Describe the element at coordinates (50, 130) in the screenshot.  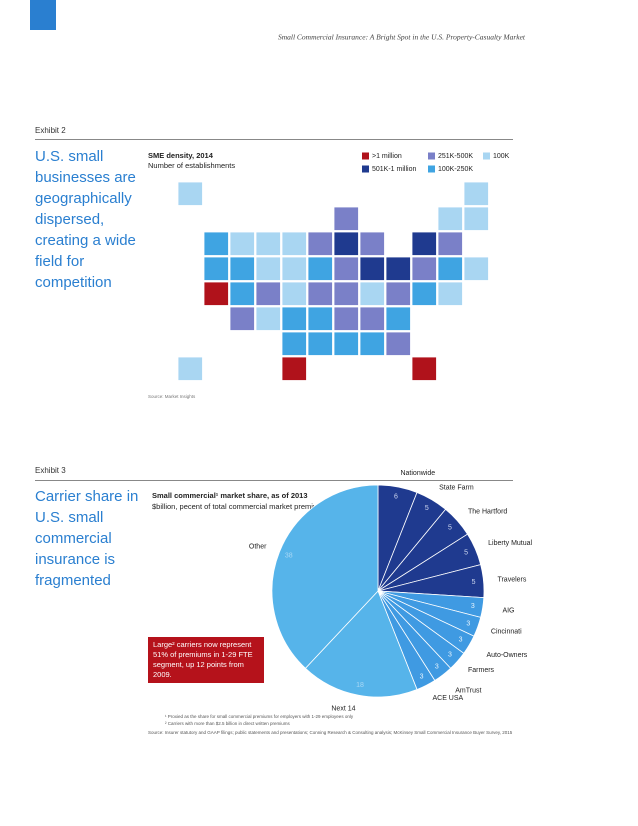
I see `exhibit-label: Exhibit 2` at that location.